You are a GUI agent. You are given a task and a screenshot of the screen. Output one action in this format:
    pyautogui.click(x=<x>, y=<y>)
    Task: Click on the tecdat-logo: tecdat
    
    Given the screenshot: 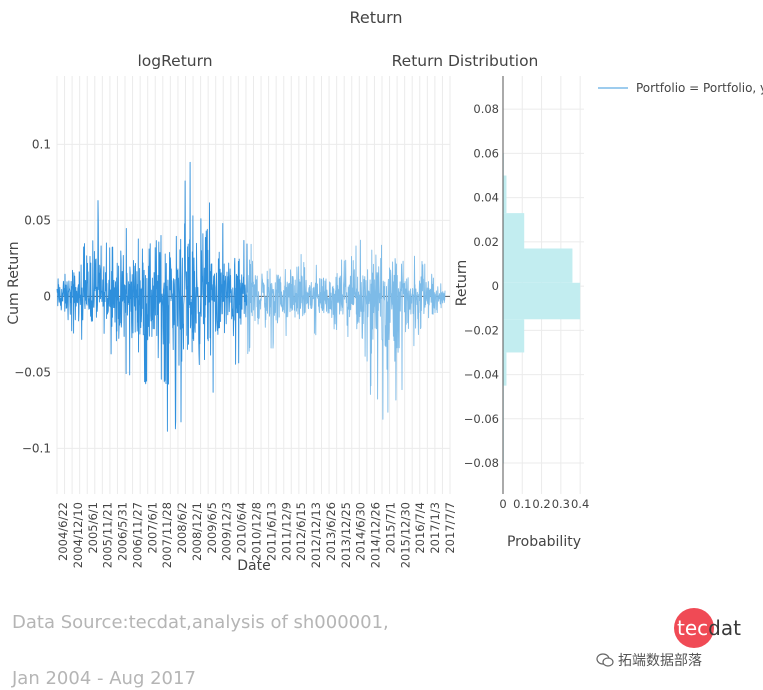 What is the action you would take?
    pyautogui.click(x=709, y=628)
    